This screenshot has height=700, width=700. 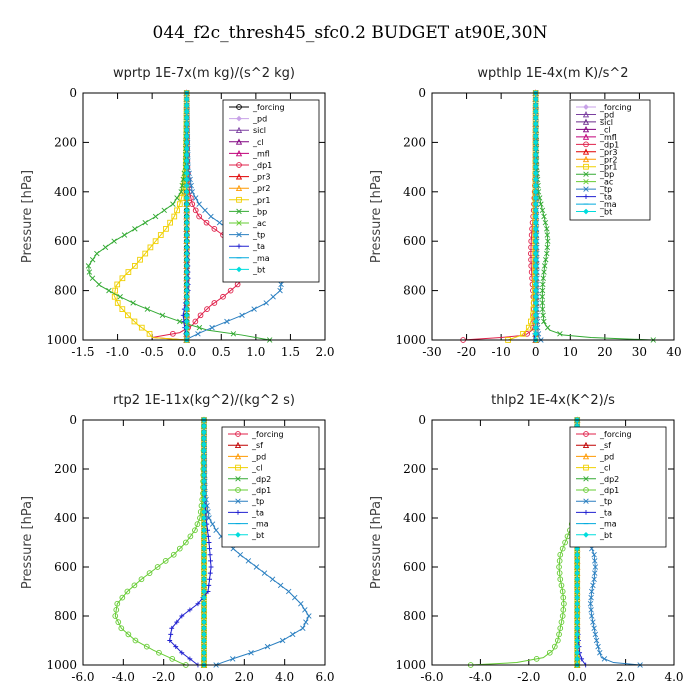 What do you see at coordinates (73, 420) in the screenshot?
I see `y-tick-label: 0` at bounding box center [73, 420].